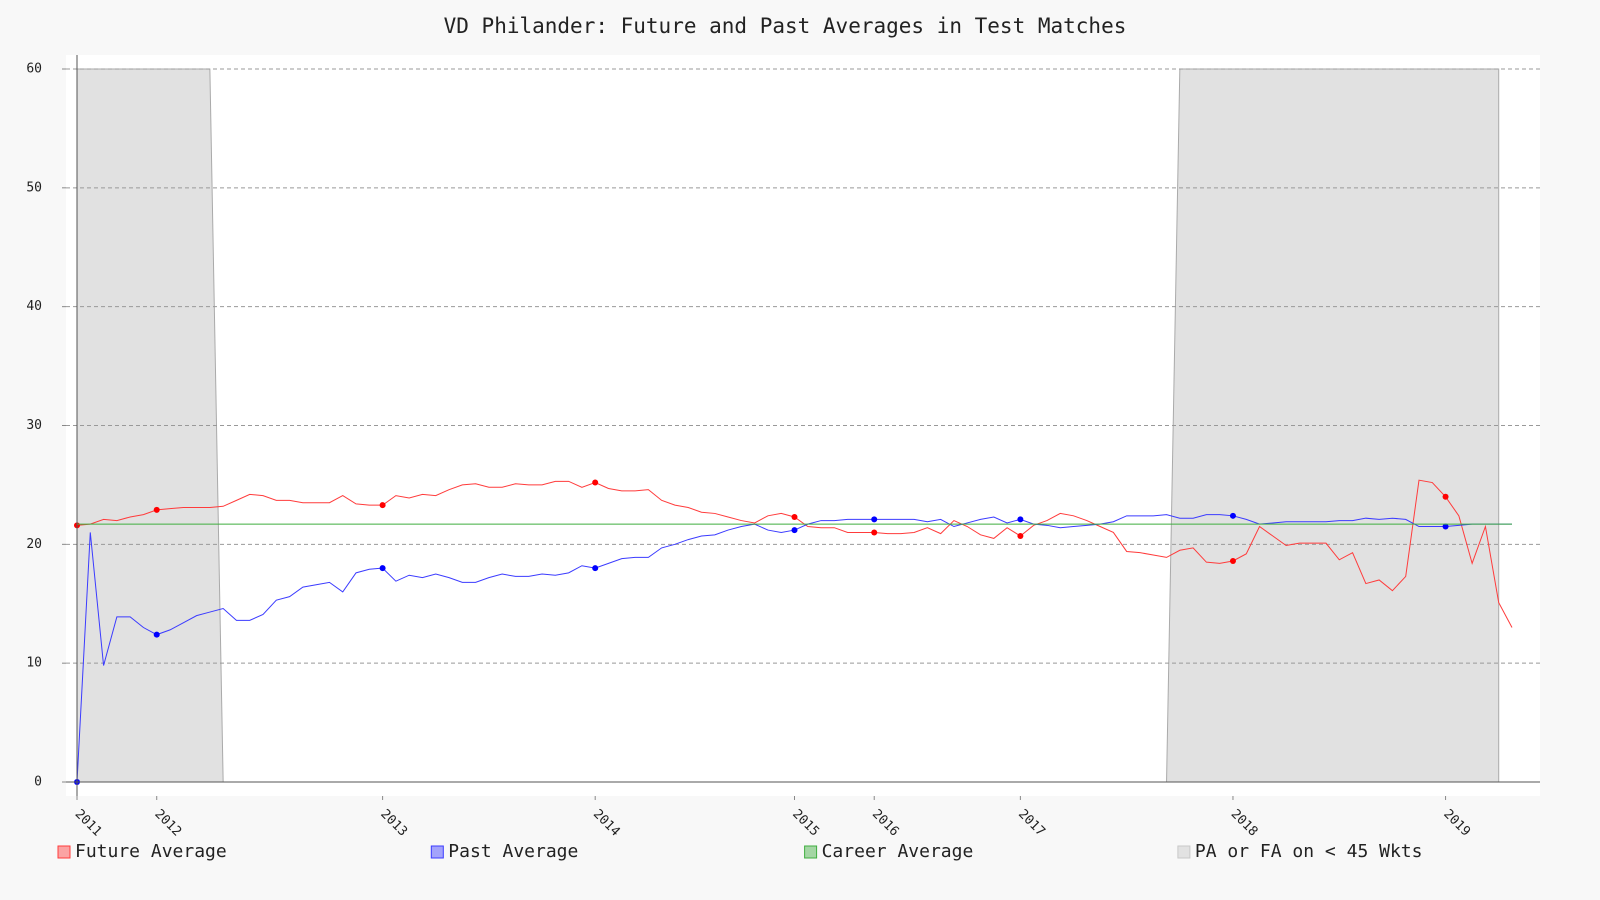 Image resolution: width=1600 pixels, height=900 pixels. Describe the element at coordinates (38, 782) in the screenshot. I see `y-tick-label: 0` at that location.